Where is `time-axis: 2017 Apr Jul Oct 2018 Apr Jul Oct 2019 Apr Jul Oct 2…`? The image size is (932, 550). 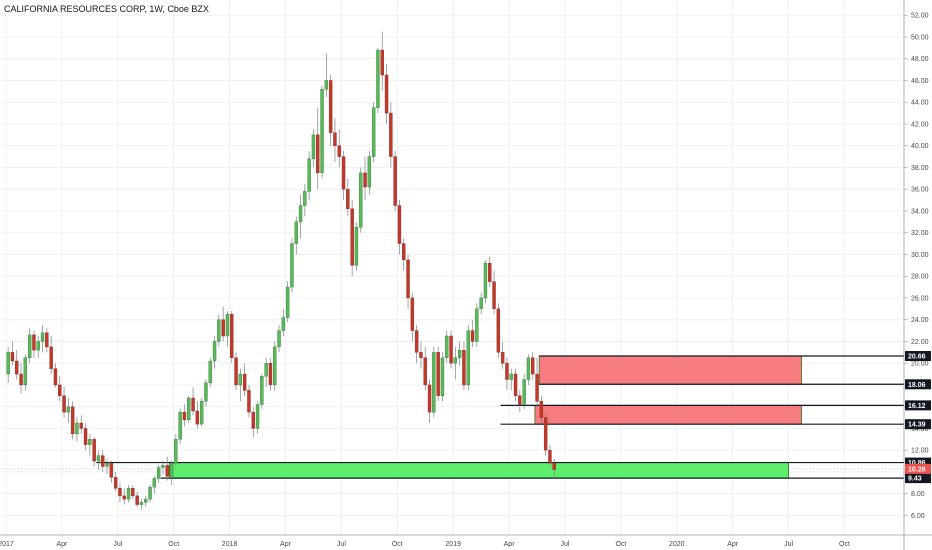
time-axis: 2017 Apr Jul Oct 2018 Apr Jul Oct 2019 Apr Jul Oct 2… is located at coordinates (466, 541).